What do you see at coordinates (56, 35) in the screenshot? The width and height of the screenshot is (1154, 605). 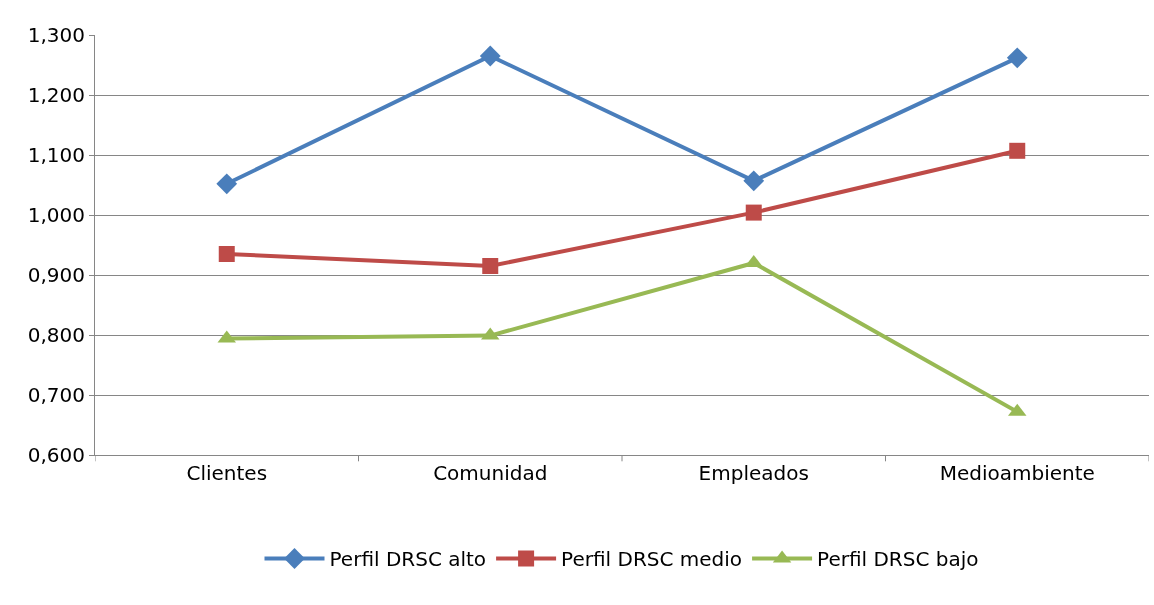 I see `y-tick-label: 1,300` at bounding box center [56, 35].